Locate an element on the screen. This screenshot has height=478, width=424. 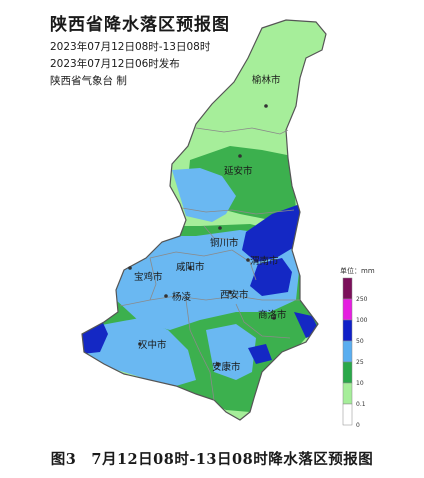
city-label-tongchuan: 铜川市 is located at coordinates (224, 243).